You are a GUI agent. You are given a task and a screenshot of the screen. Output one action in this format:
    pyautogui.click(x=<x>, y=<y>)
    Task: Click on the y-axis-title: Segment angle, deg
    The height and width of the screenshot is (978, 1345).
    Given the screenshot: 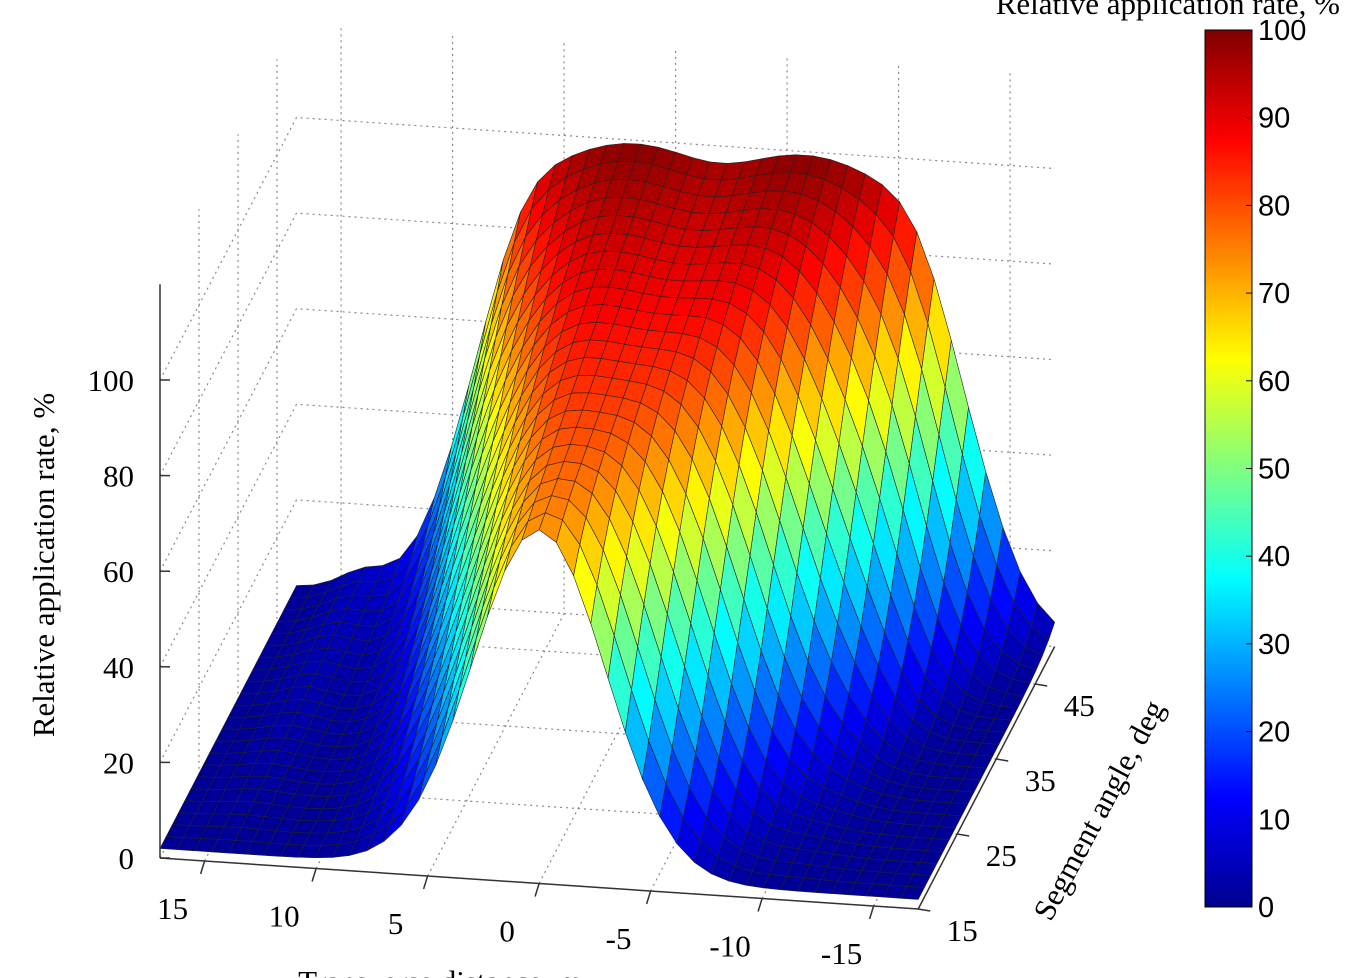 What is the action you would take?
    pyautogui.click(x=1098, y=810)
    